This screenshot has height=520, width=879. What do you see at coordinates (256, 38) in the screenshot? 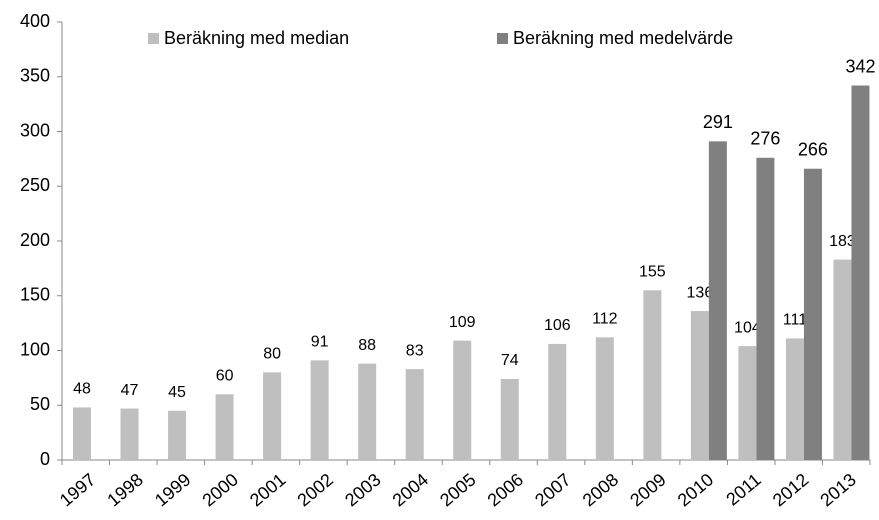
I see `legend-label: Beräkning med median` at bounding box center [256, 38].